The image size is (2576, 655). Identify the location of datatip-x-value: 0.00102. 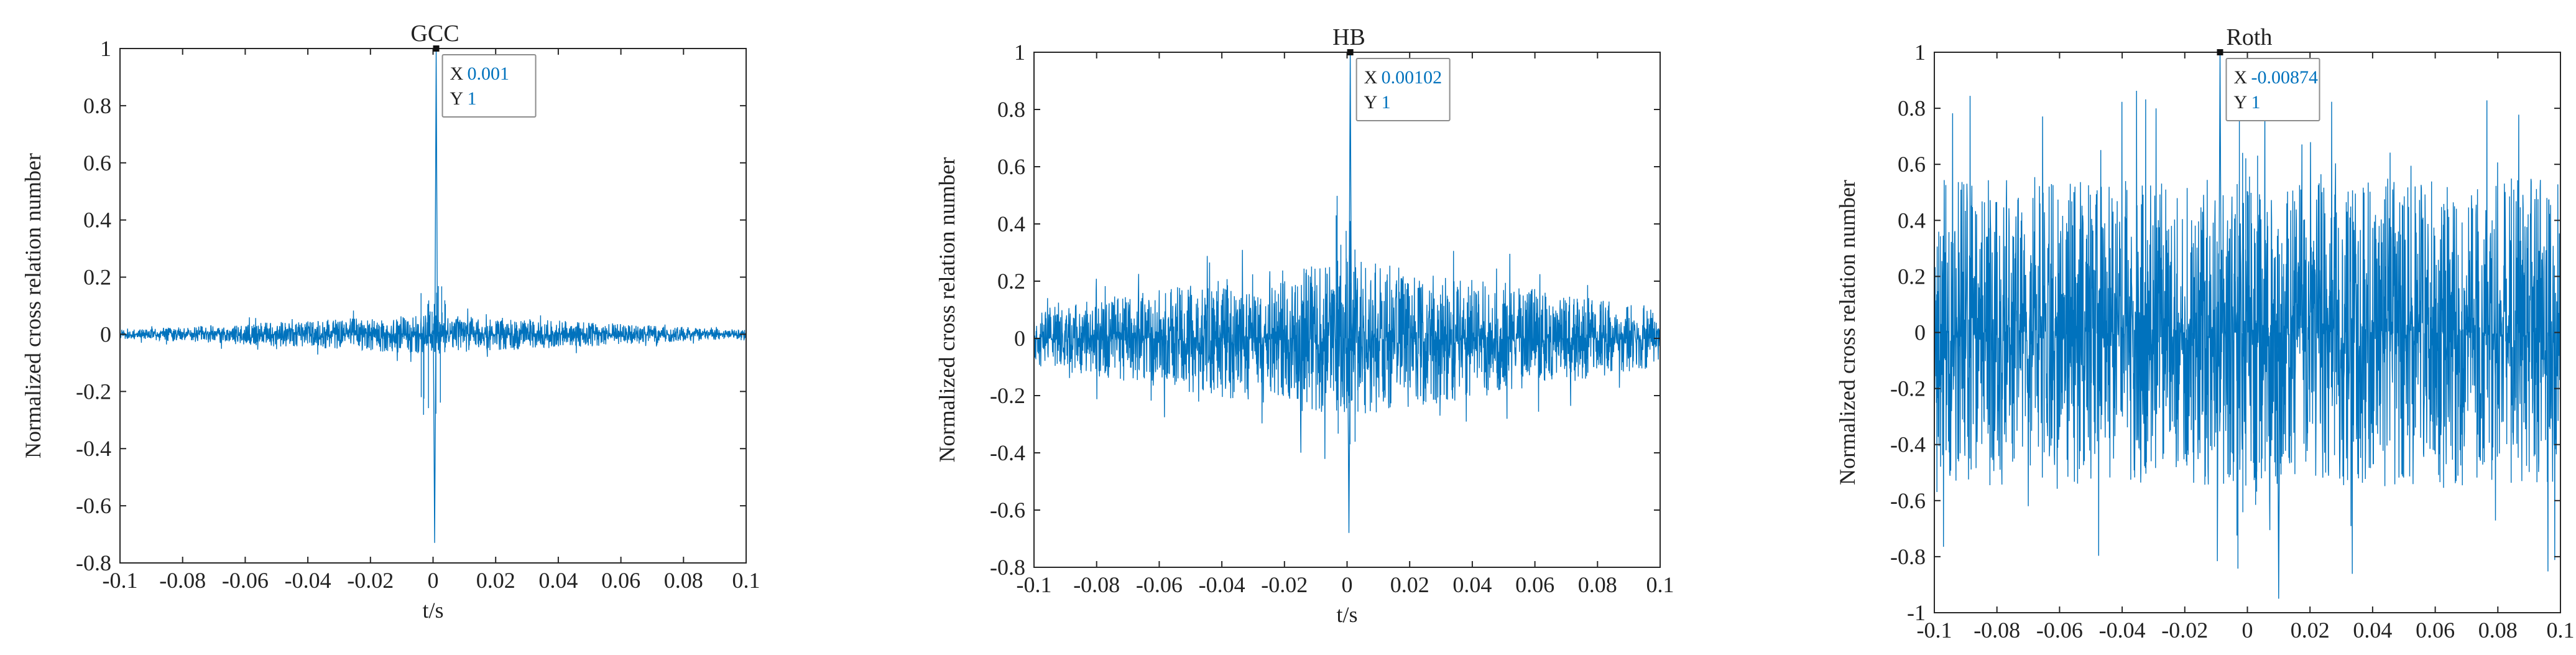
(1412, 77).